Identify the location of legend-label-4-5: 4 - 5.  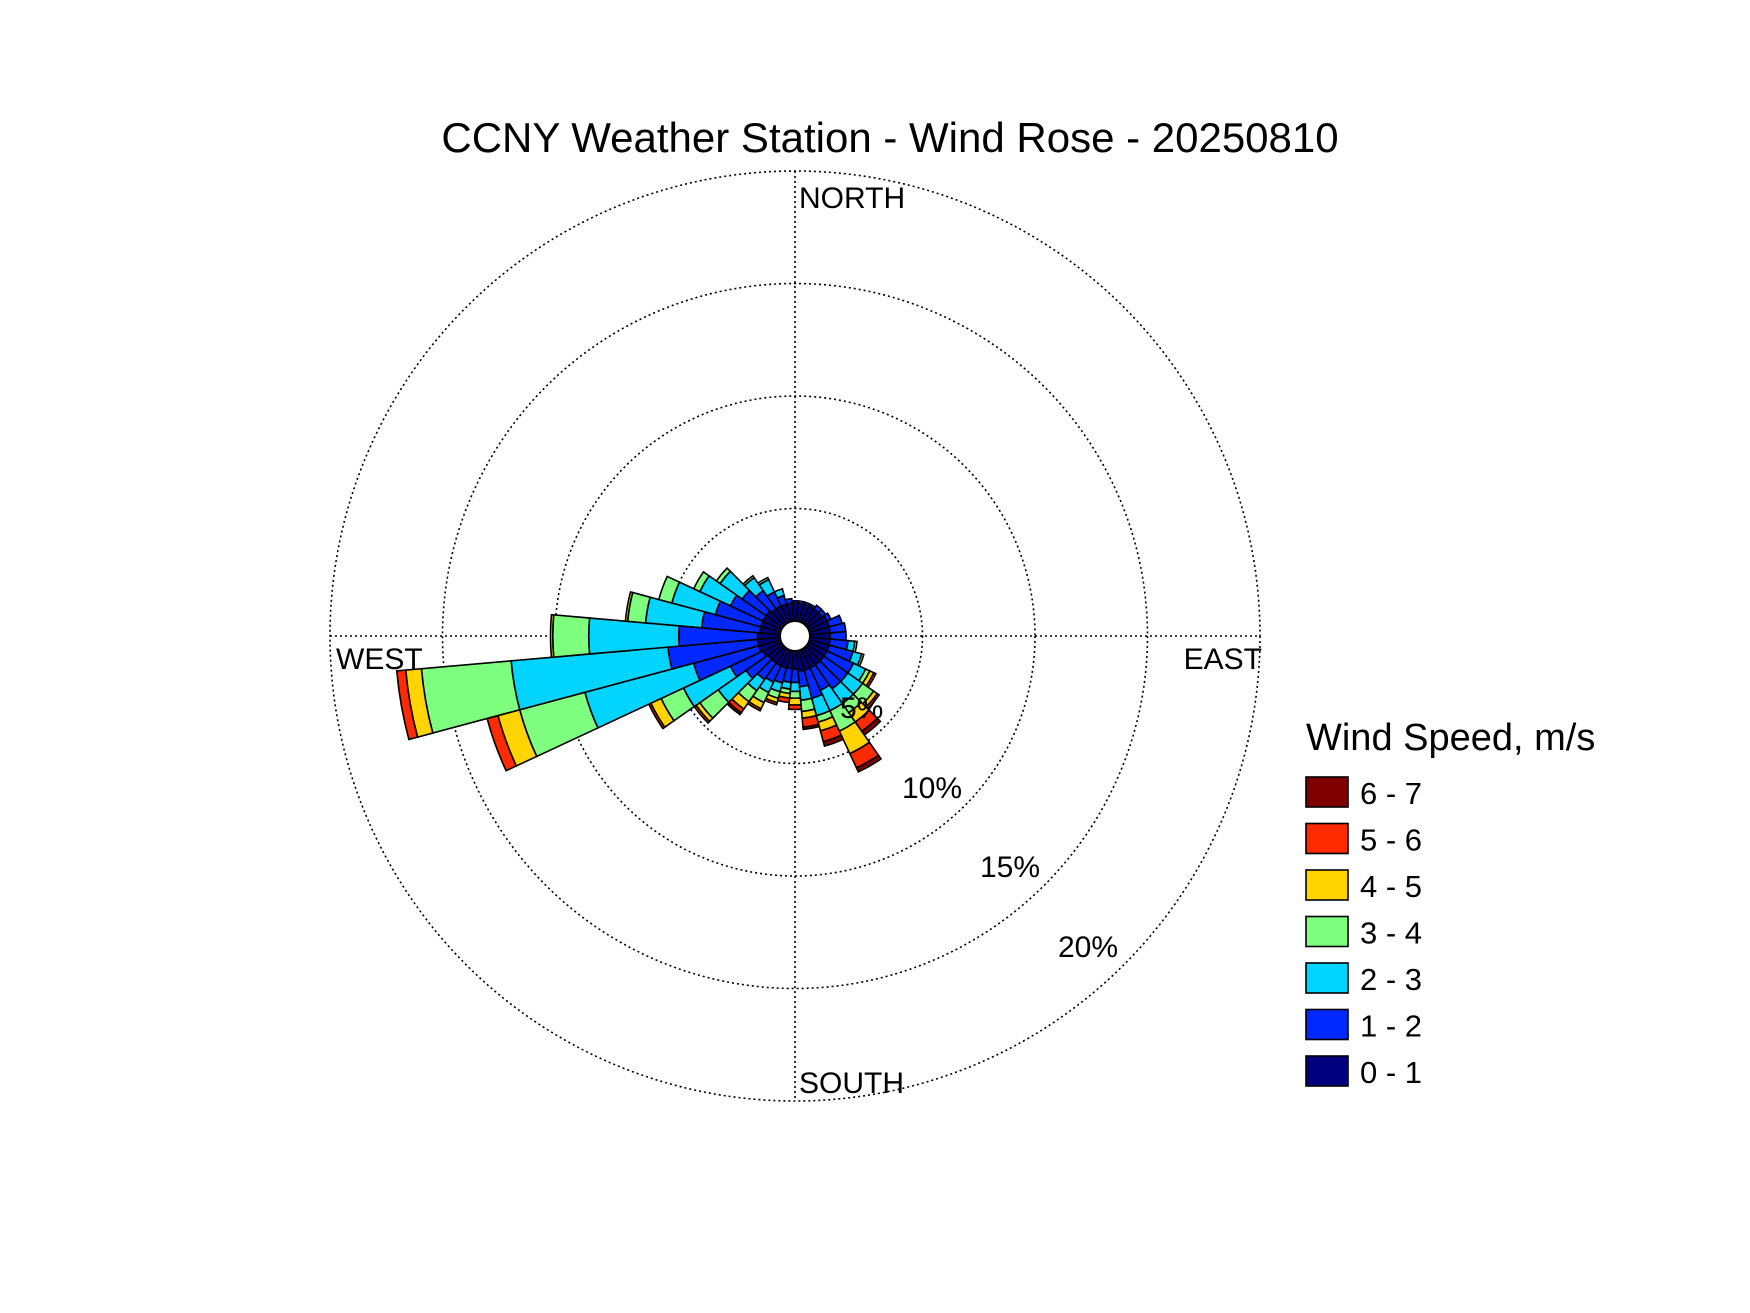
(1391, 886).